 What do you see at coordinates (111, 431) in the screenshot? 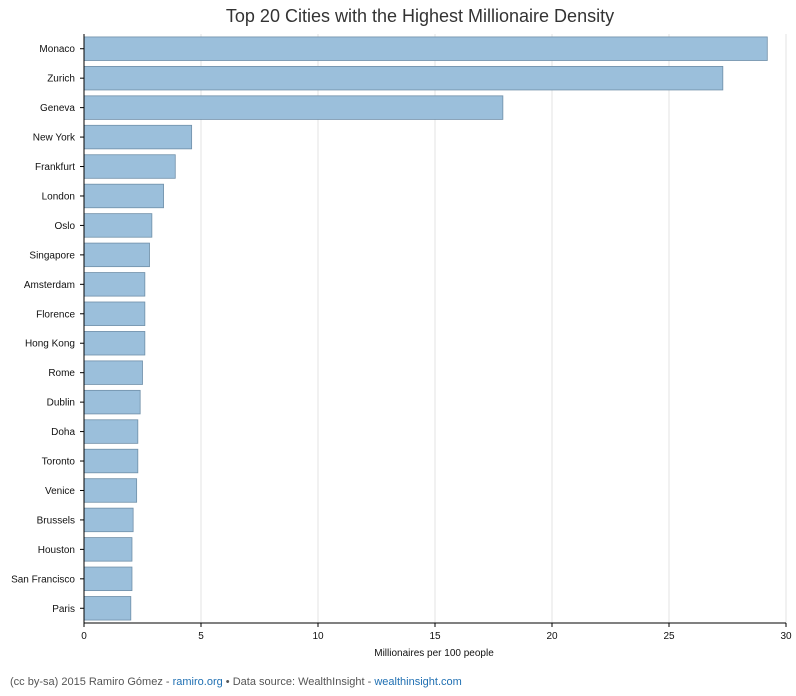
I see `bar-doha` at bounding box center [111, 431].